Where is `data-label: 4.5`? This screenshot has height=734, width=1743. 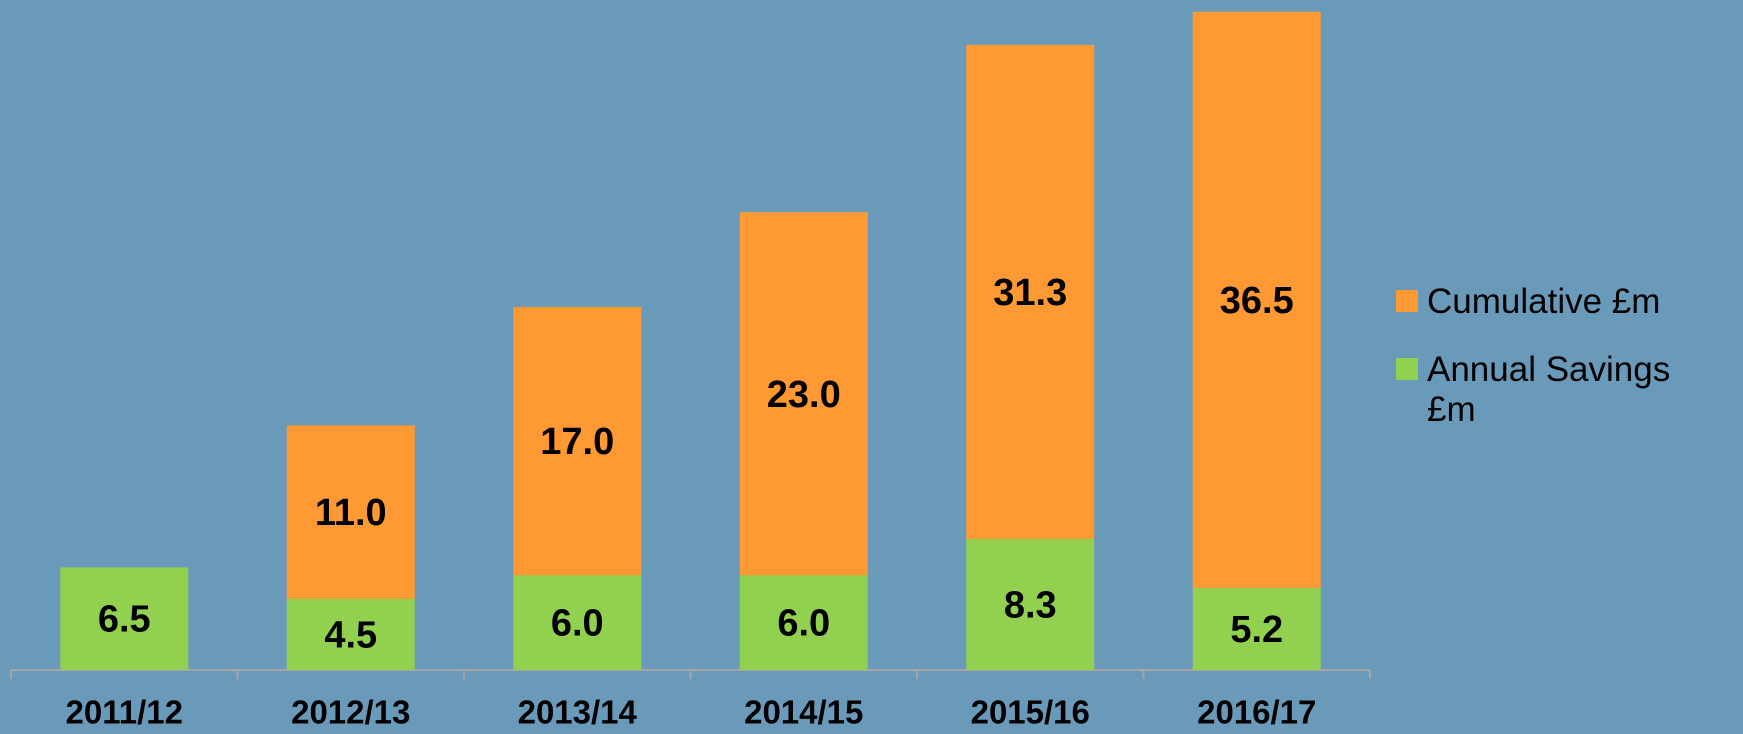 data-label: 4.5 is located at coordinates (350, 636).